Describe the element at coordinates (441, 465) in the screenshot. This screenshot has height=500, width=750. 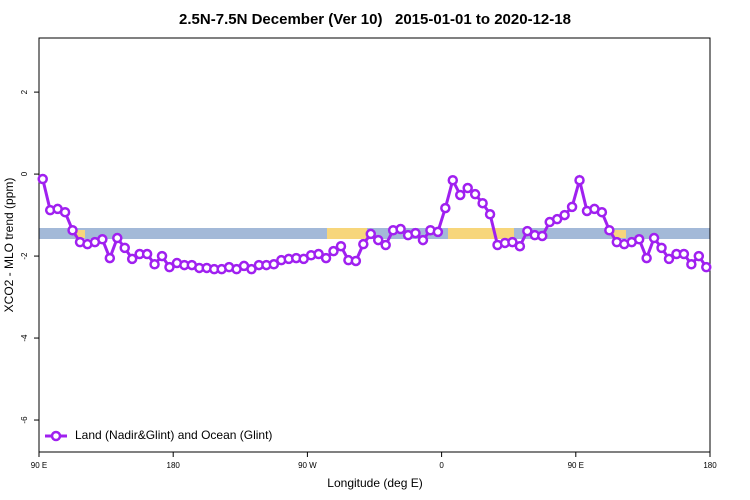
I see `x-tick-label: 0` at that location.